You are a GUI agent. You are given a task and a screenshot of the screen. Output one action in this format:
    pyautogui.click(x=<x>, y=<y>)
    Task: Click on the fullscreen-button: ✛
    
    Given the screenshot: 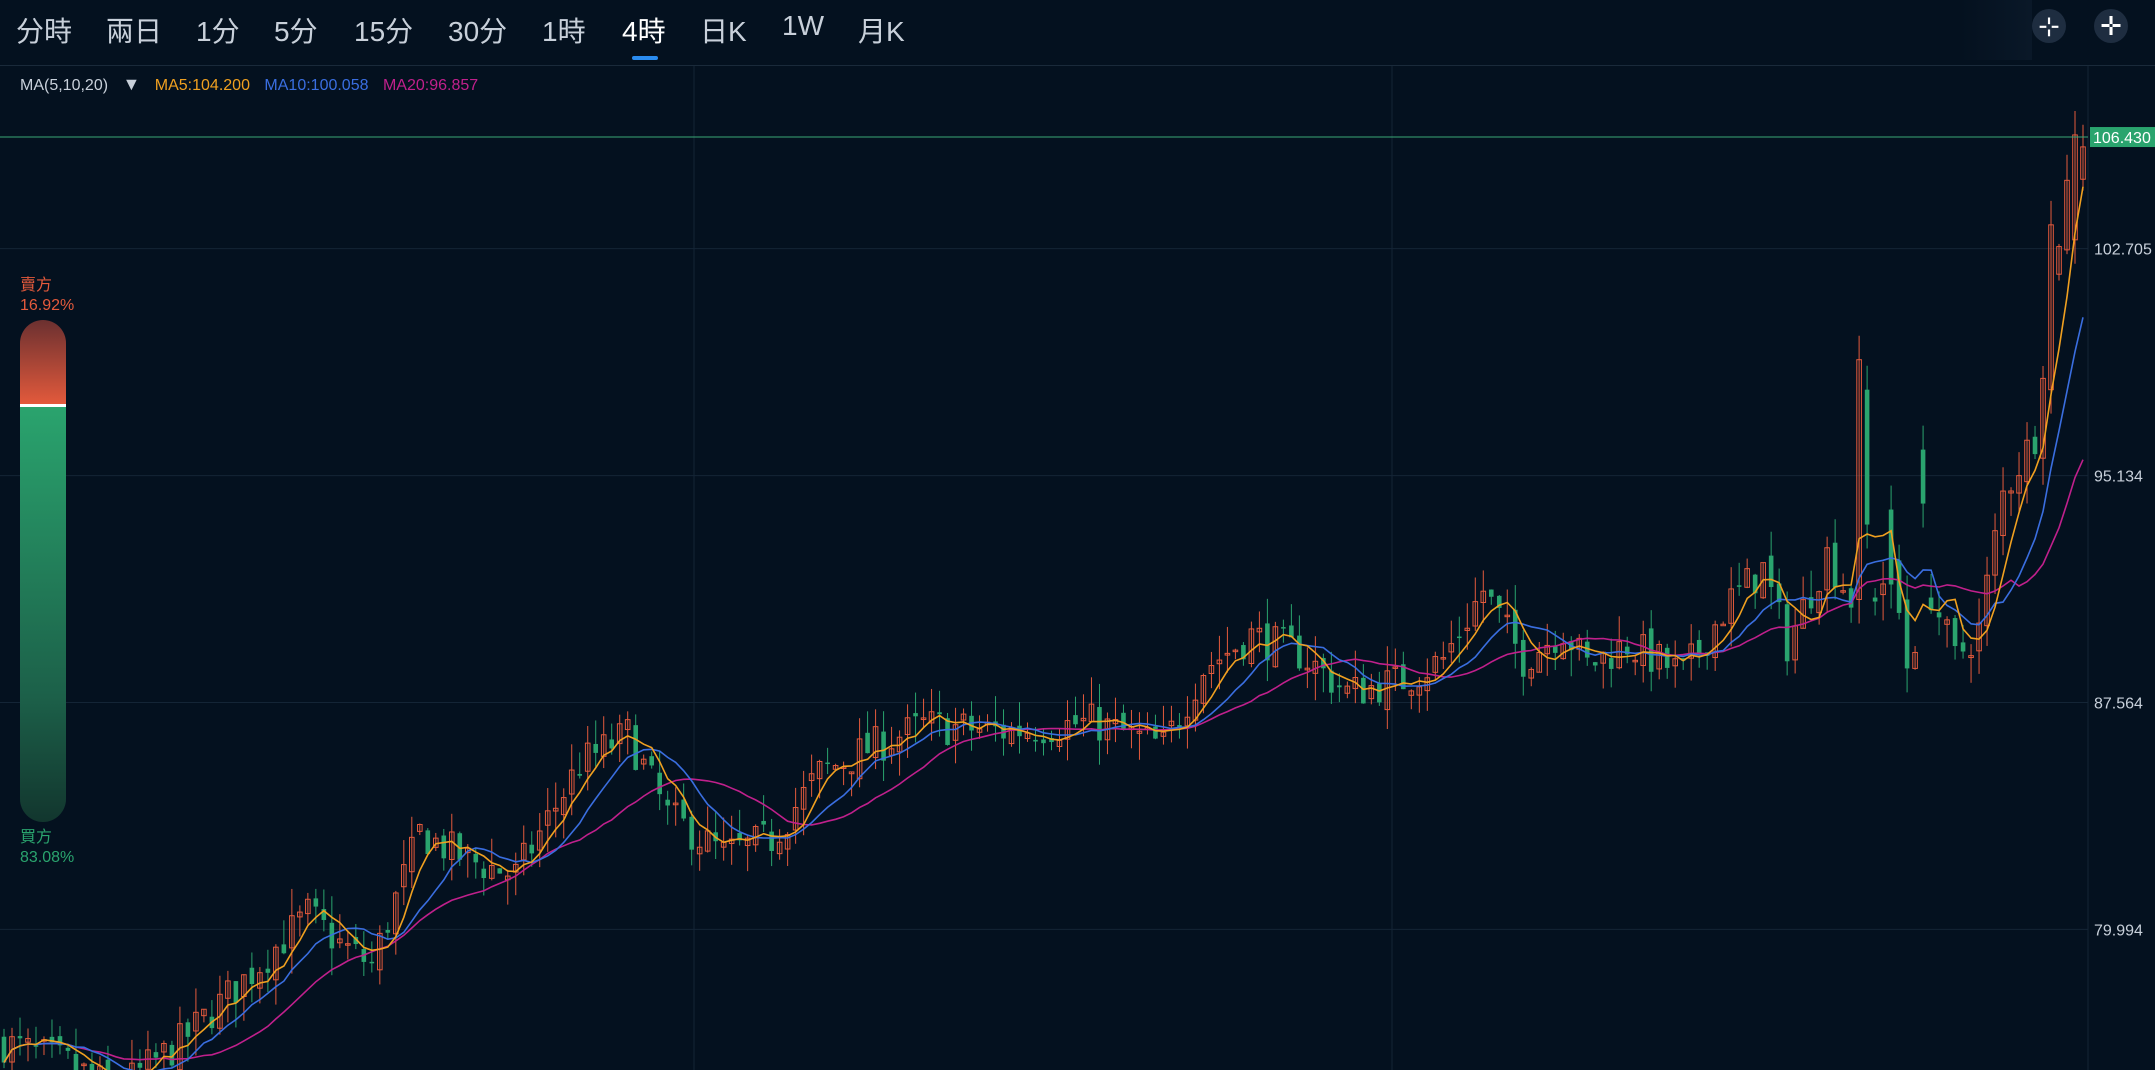 What is the action you would take?
    pyautogui.click(x=2111, y=26)
    